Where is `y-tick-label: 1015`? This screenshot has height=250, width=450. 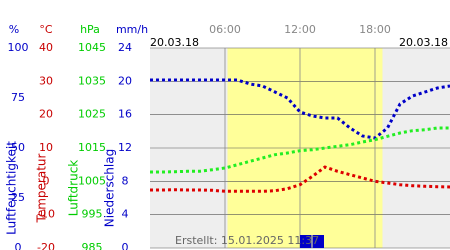 y-tick-label: 1015 is located at coordinates (92, 147).